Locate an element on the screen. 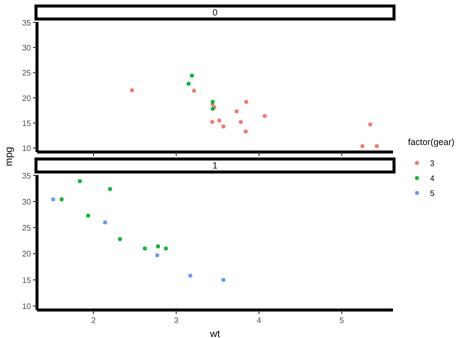 This screenshot has width=474, height=338. x-axis-title: wt is located at coordinates (214, 333).